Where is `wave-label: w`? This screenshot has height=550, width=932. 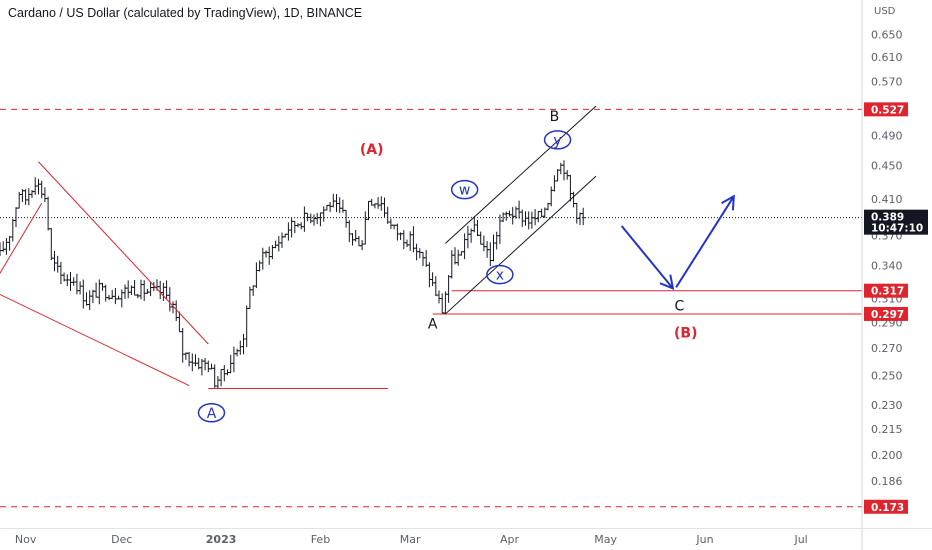 wave-label: w is located at coordinates (464, 191).